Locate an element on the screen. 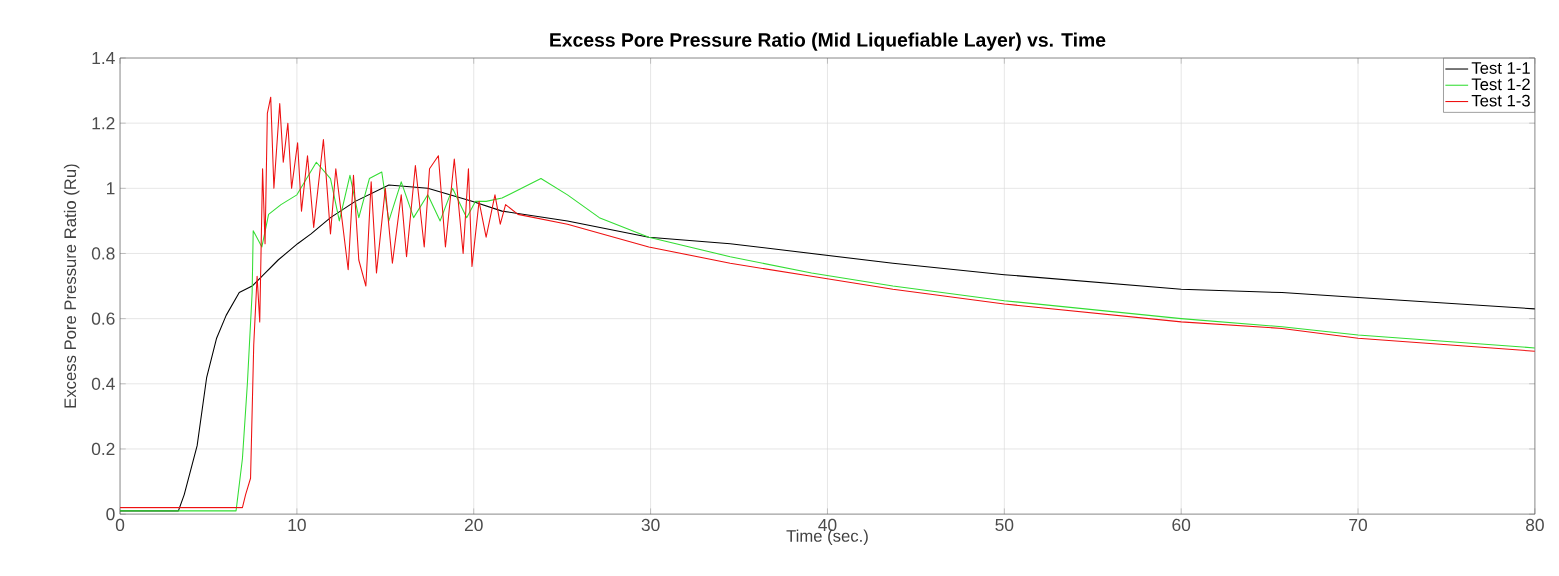 The height and width of the screenshot is (576, 1559). legend-label: Test 1-2 is located at coordinates (1500, 84).